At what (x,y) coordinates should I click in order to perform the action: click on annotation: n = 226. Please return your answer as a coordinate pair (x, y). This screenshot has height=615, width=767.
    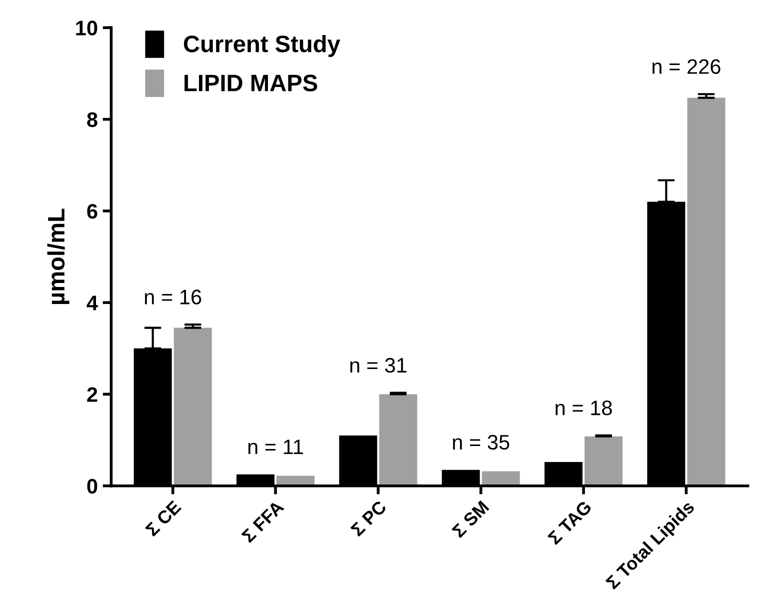
    Looking at the image, I should click on (686, 66).